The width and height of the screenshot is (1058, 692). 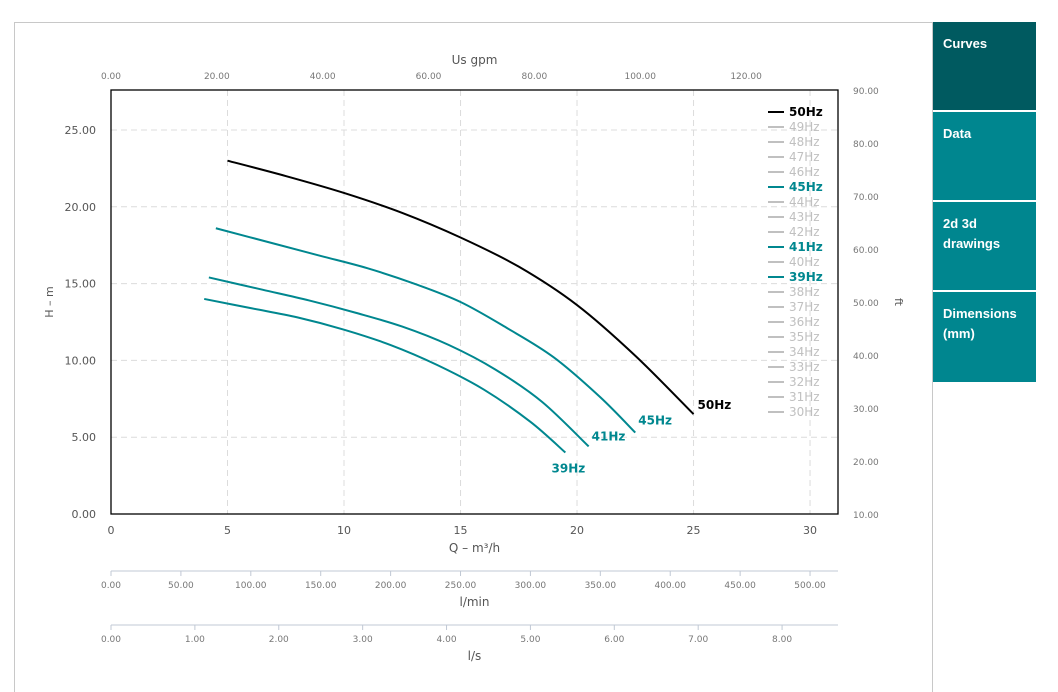 What do you see at coordinates (804, 127) in the screenshot?
I see `legend-item-49hz: 49Hz` at bounding box center [804, 127].